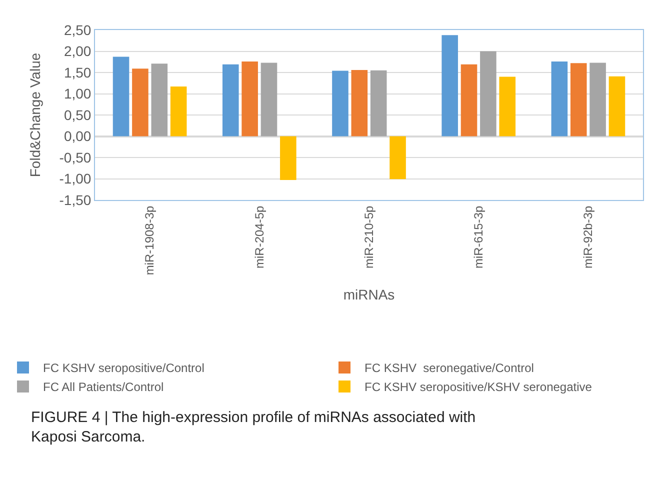  Describe the element at coordinates (259, 237) in the screenshot. I see `x-tick-label: miR-204-5p` at that location.